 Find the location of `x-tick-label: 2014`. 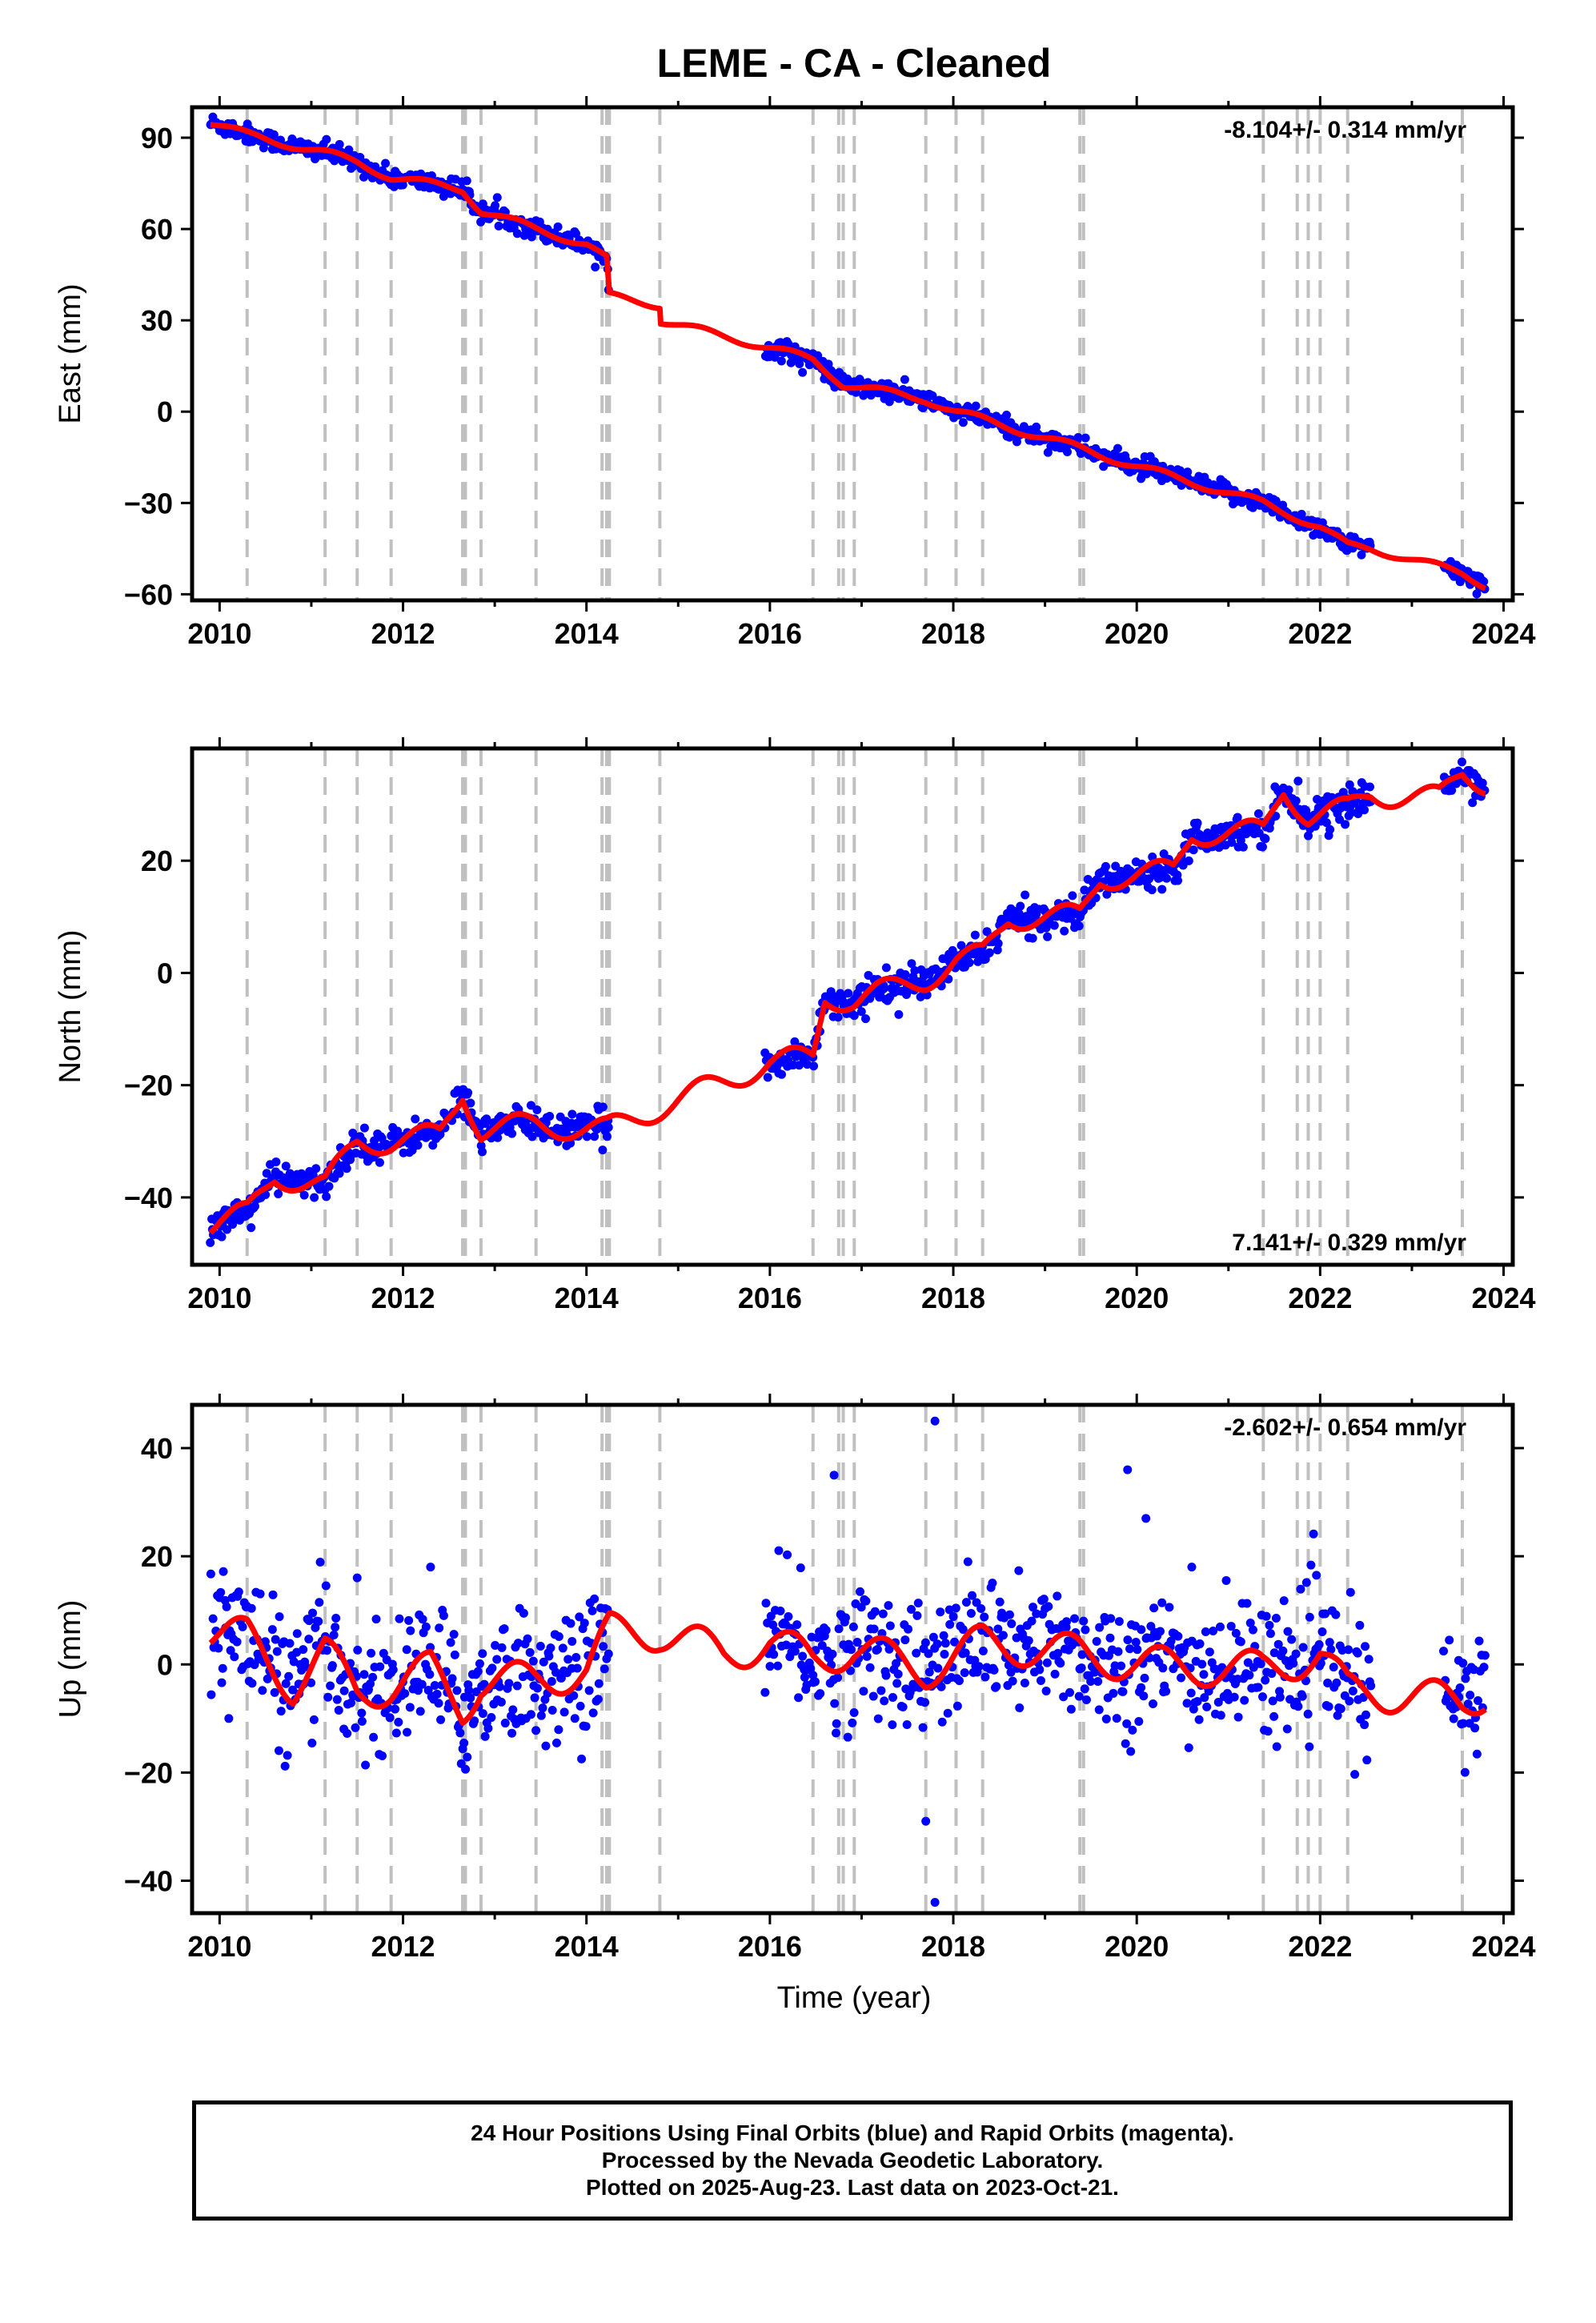

x-tick-label: 2014 is located at coordinates (587, 1947).